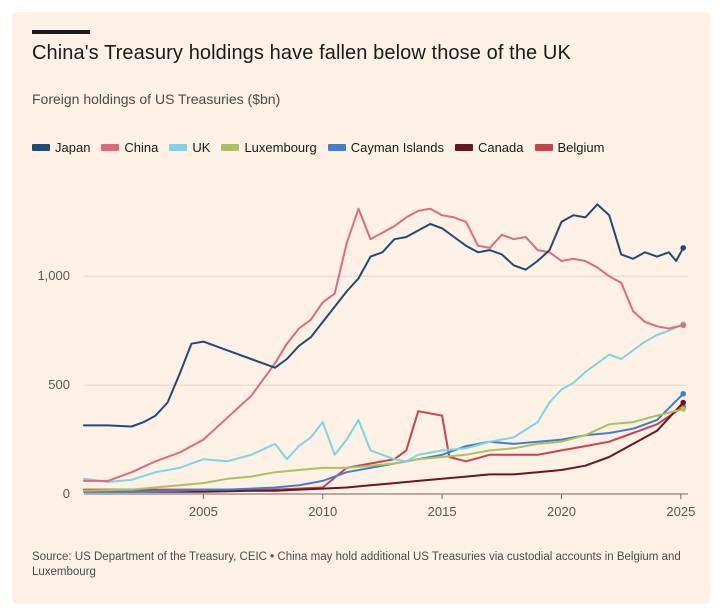 The height and width of the screenshot is (612, 720). I want to click on title-rule, so click(61, 32).